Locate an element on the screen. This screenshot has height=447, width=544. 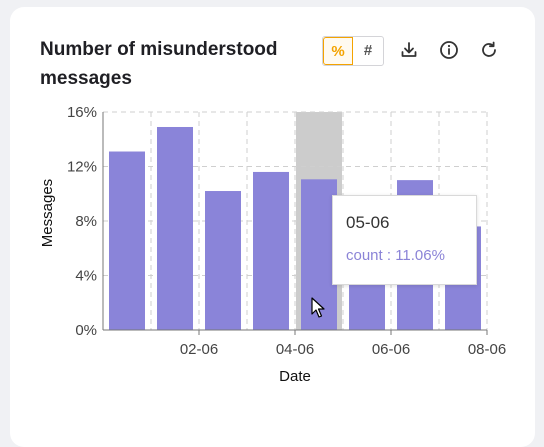
x-tick-label: 08-06 is located at coordinates (487, 349).